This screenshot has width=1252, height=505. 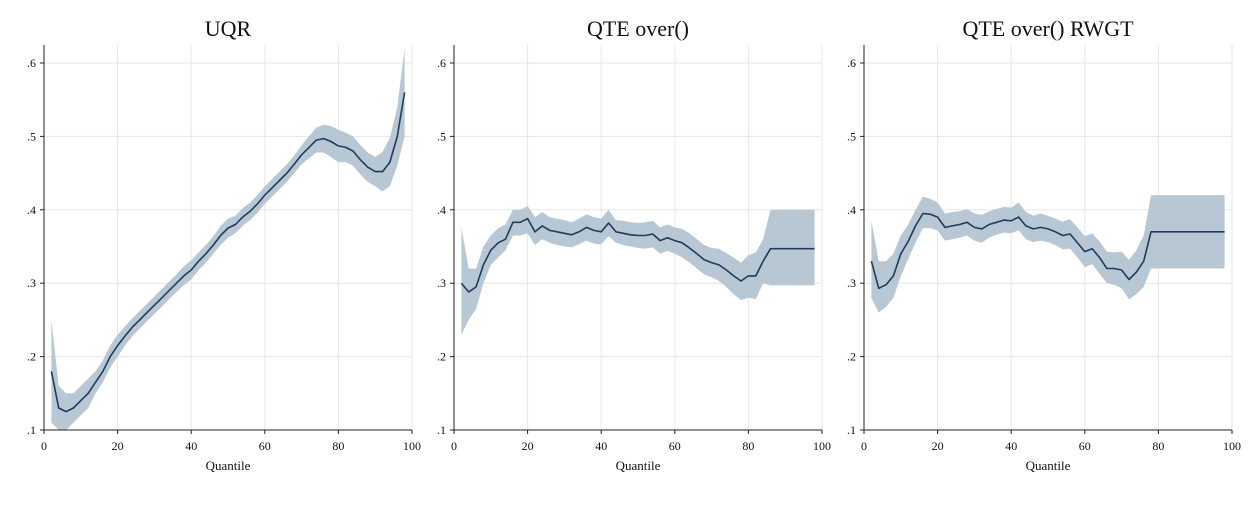 I want to click on panel-title: QTE over(), so click(x=638, y=28).